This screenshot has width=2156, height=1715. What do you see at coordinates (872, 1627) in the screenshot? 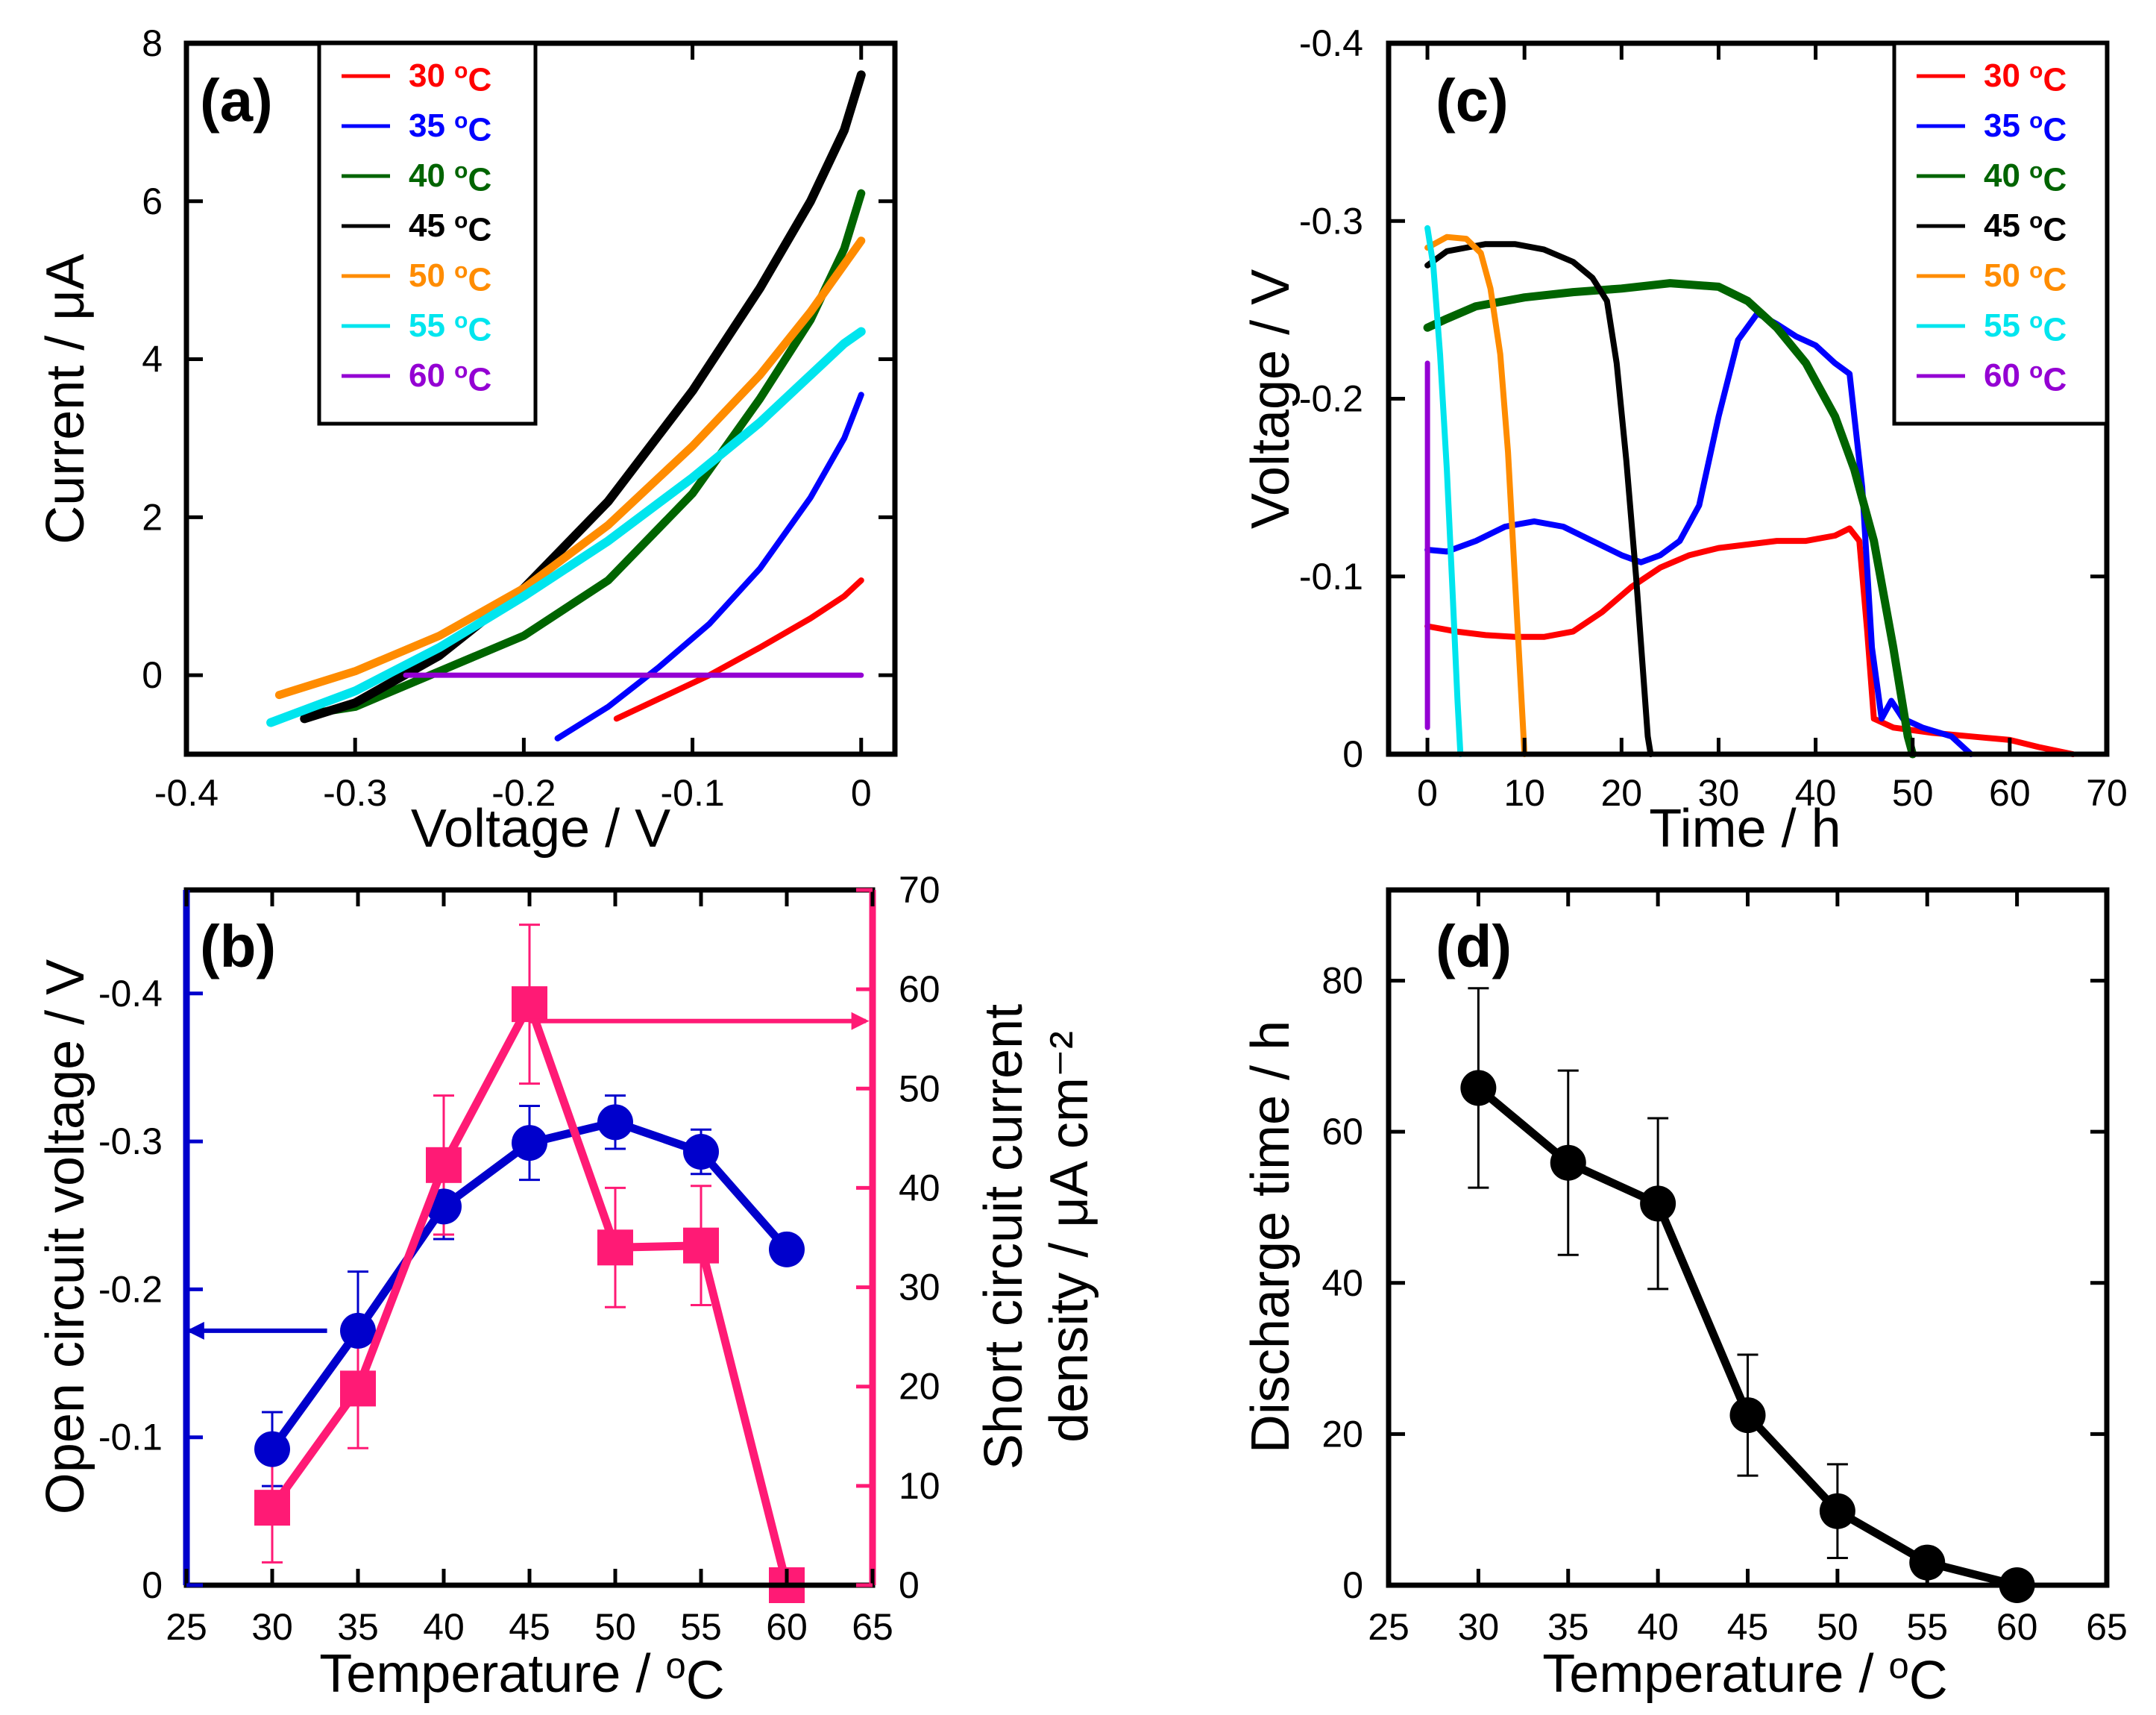
I see `x-tick-label: 65` at bounding box center [872, 1627].